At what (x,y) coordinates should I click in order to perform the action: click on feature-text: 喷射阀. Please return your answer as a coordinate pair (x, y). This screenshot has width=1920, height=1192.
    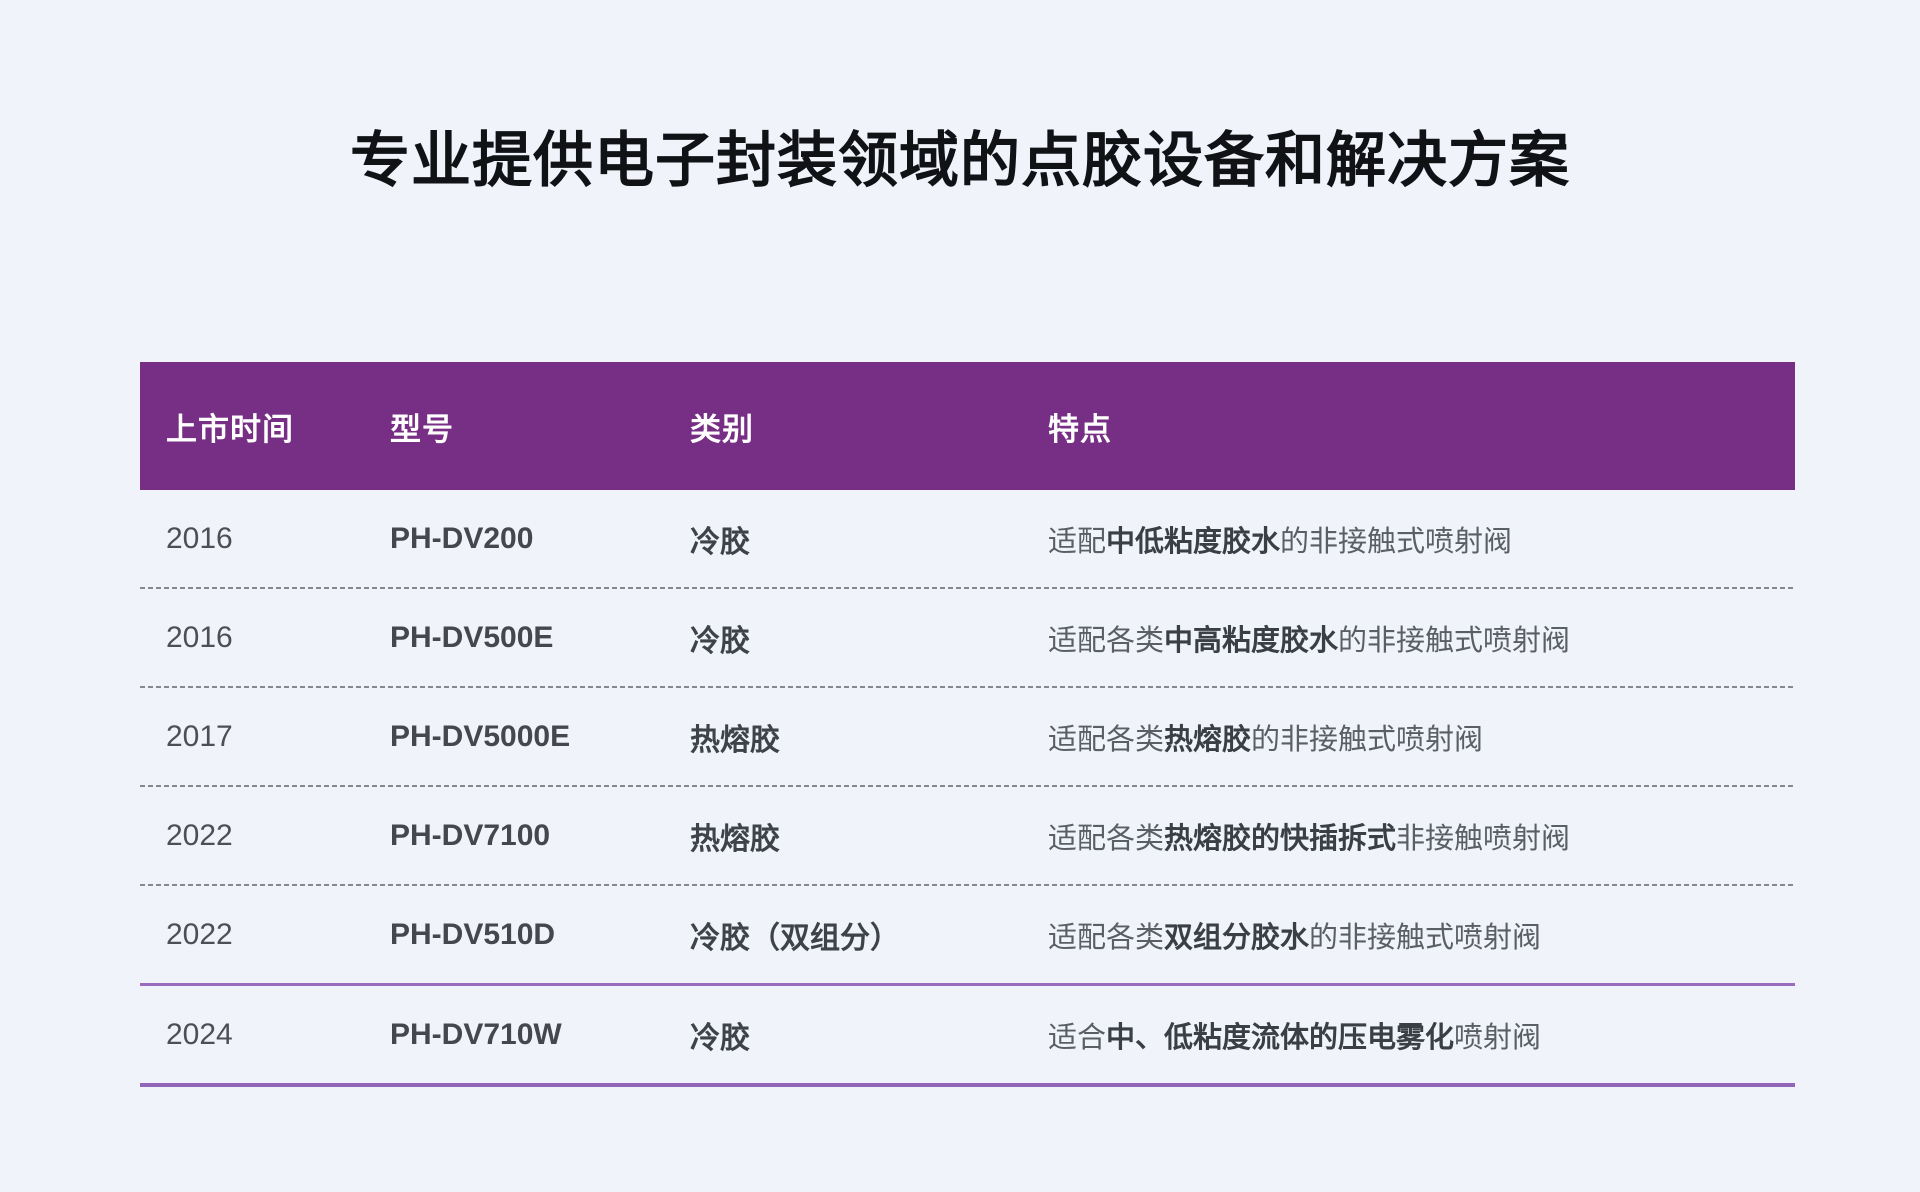
    Looking at the image, I should click on (1498, 1037).